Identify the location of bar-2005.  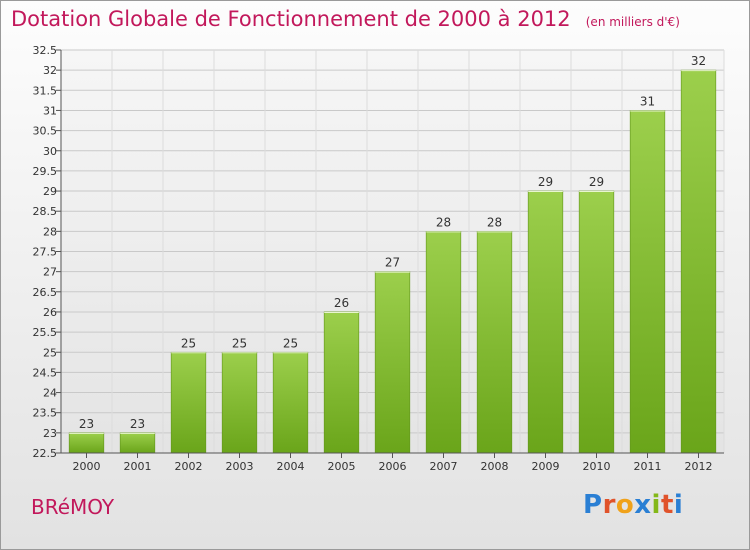
(341, 382).